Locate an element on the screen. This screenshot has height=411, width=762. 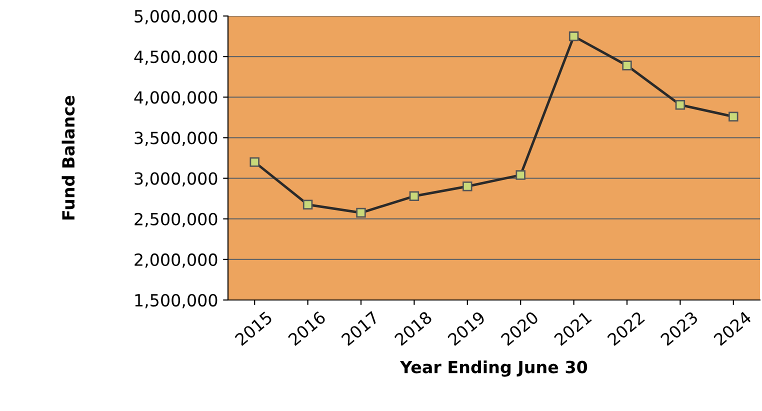
x-axis-title: Year Ending June 30 is located at coordinates (494, 368).